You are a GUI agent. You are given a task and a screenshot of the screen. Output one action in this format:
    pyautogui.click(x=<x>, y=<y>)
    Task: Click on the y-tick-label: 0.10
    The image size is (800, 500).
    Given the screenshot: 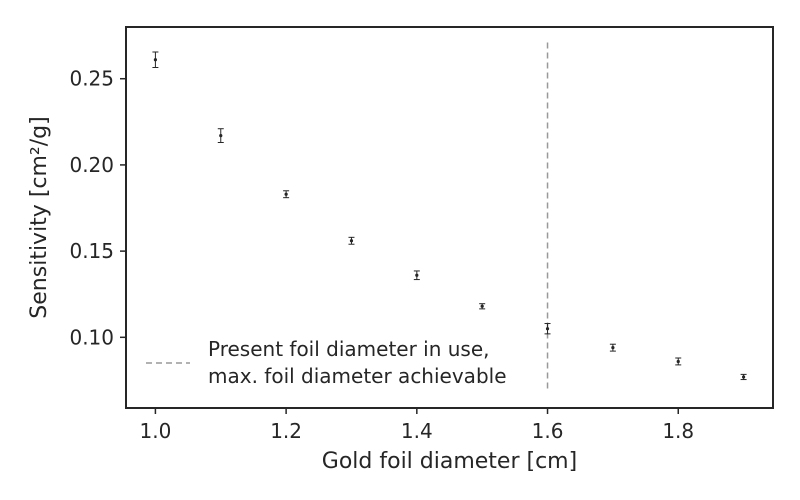 What is the action you would take?
    pyautogui.click(x=91, y=337)
    